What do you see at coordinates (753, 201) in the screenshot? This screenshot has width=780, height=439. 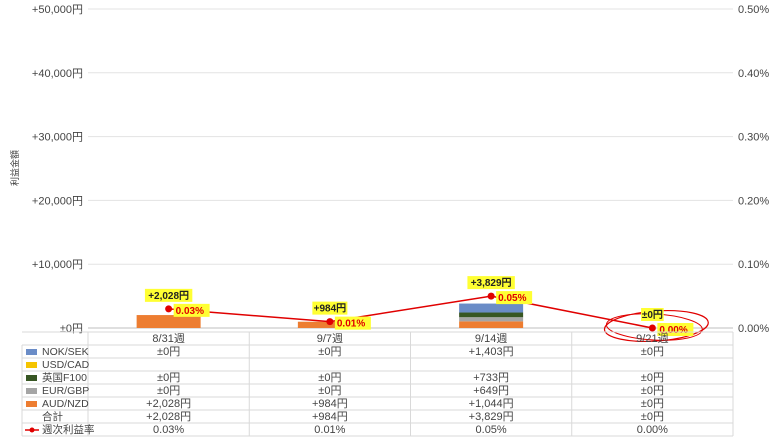 I see `y2-tick-label: 0.20%` at bounding box center [753, 201].